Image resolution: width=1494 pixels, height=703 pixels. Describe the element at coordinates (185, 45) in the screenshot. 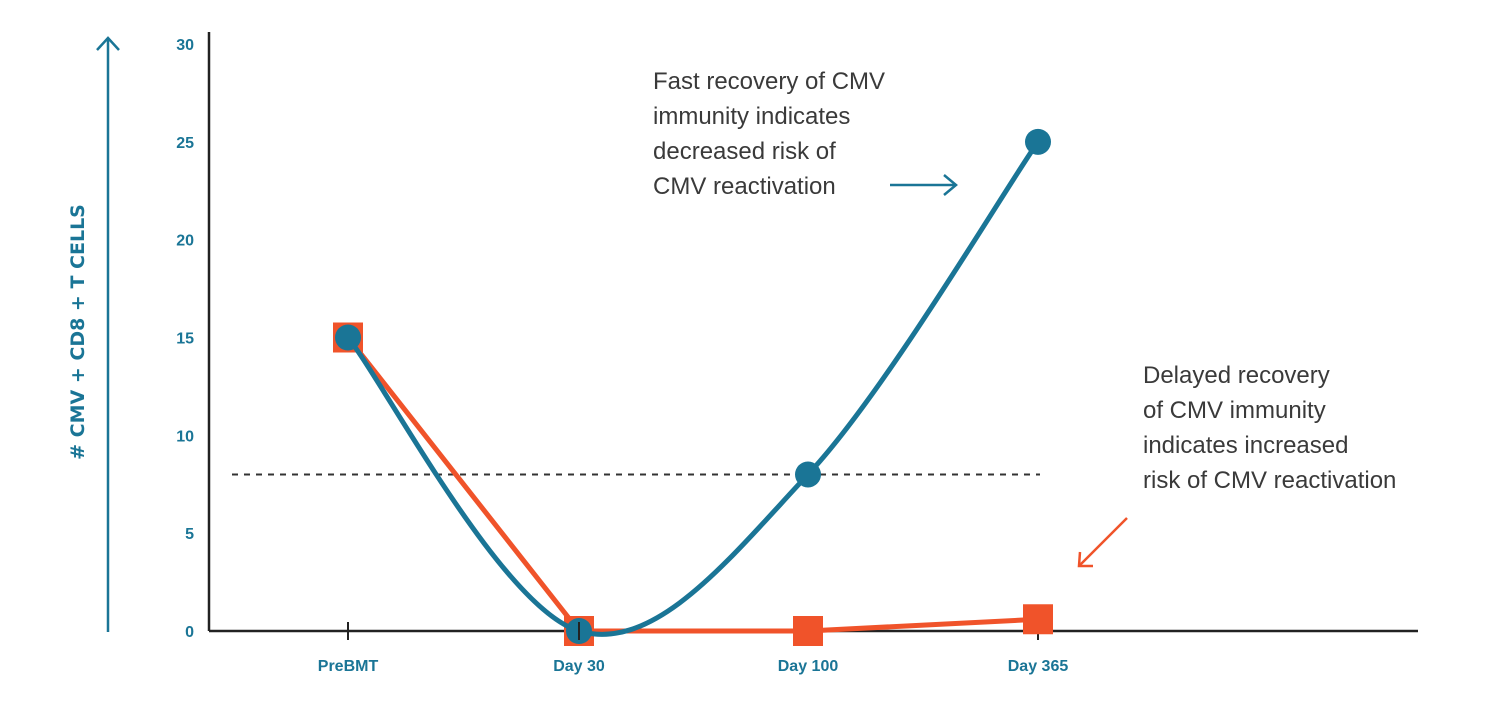

I see `y-tick-label: 30` at that location.